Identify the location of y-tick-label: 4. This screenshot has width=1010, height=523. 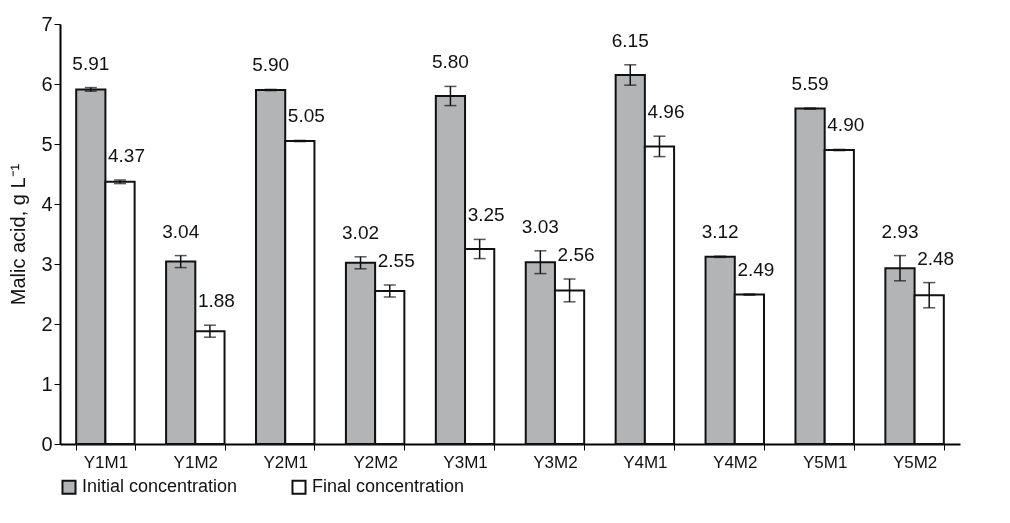
(47, 203).